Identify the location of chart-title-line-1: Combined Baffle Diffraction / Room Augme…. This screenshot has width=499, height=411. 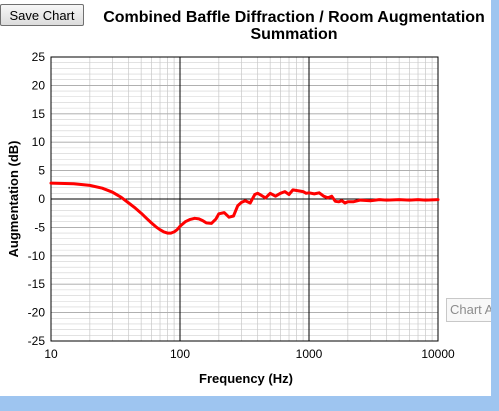
(294, 17).